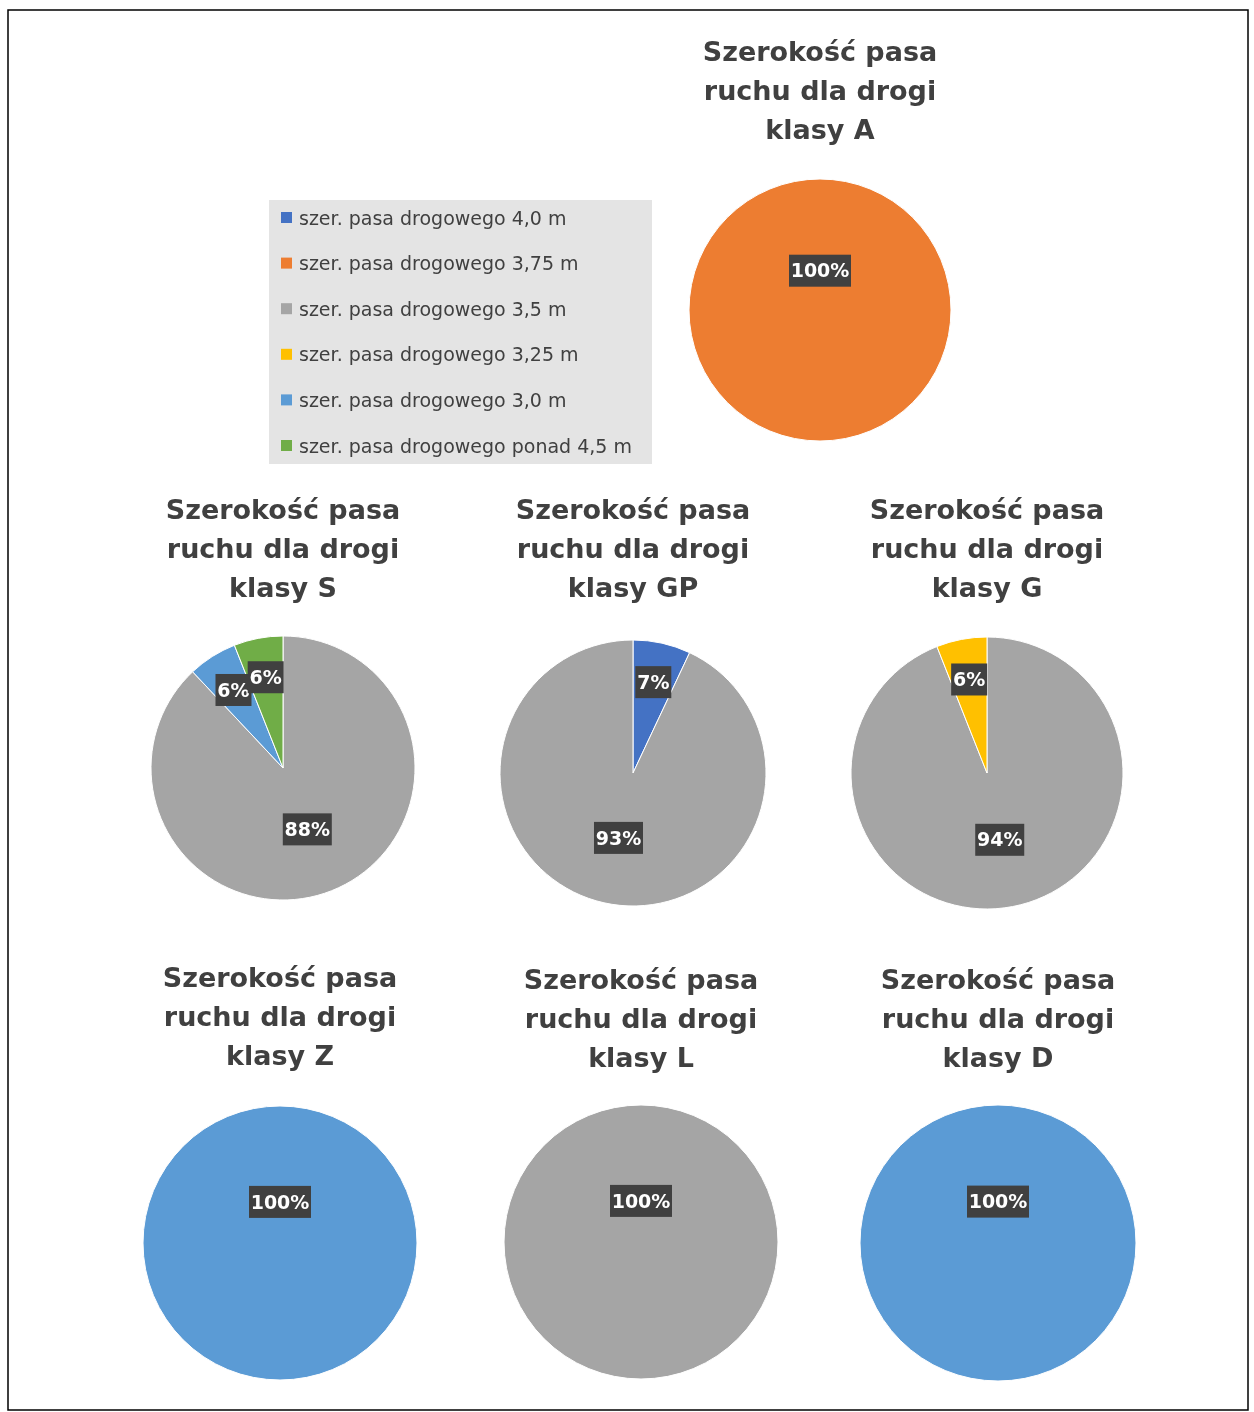 The height and width of the screenshot is (1412, 1254). Describe the element at coordinates (633, 549) in the screenshot. I see `chart-title: Szerokość pasa ruchu dla drogi klasy GP` at that location.